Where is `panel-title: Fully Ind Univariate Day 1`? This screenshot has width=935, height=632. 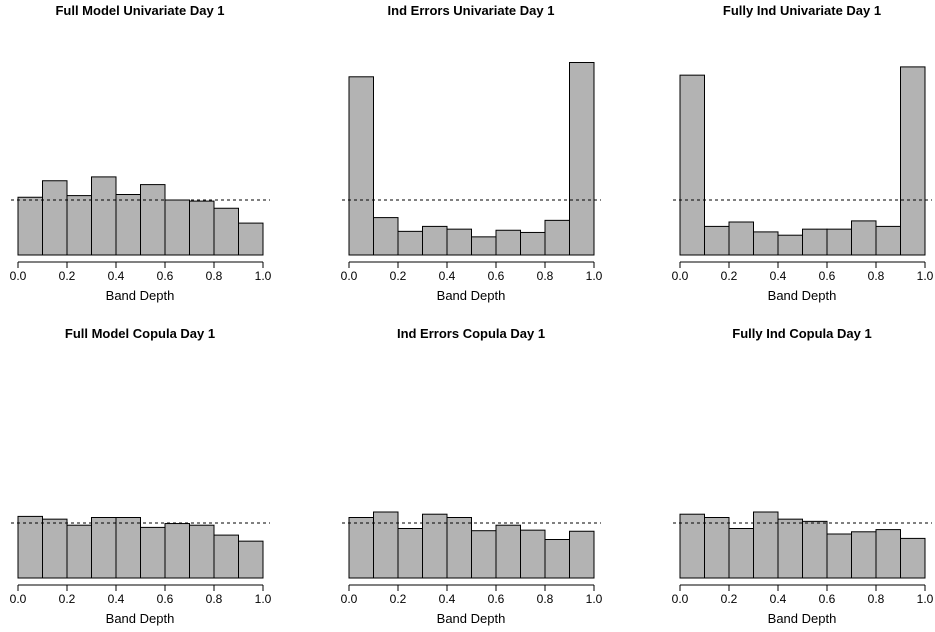
panel-title: Fully Ind Univariate Day 1 is located at coordinates (802, 10).